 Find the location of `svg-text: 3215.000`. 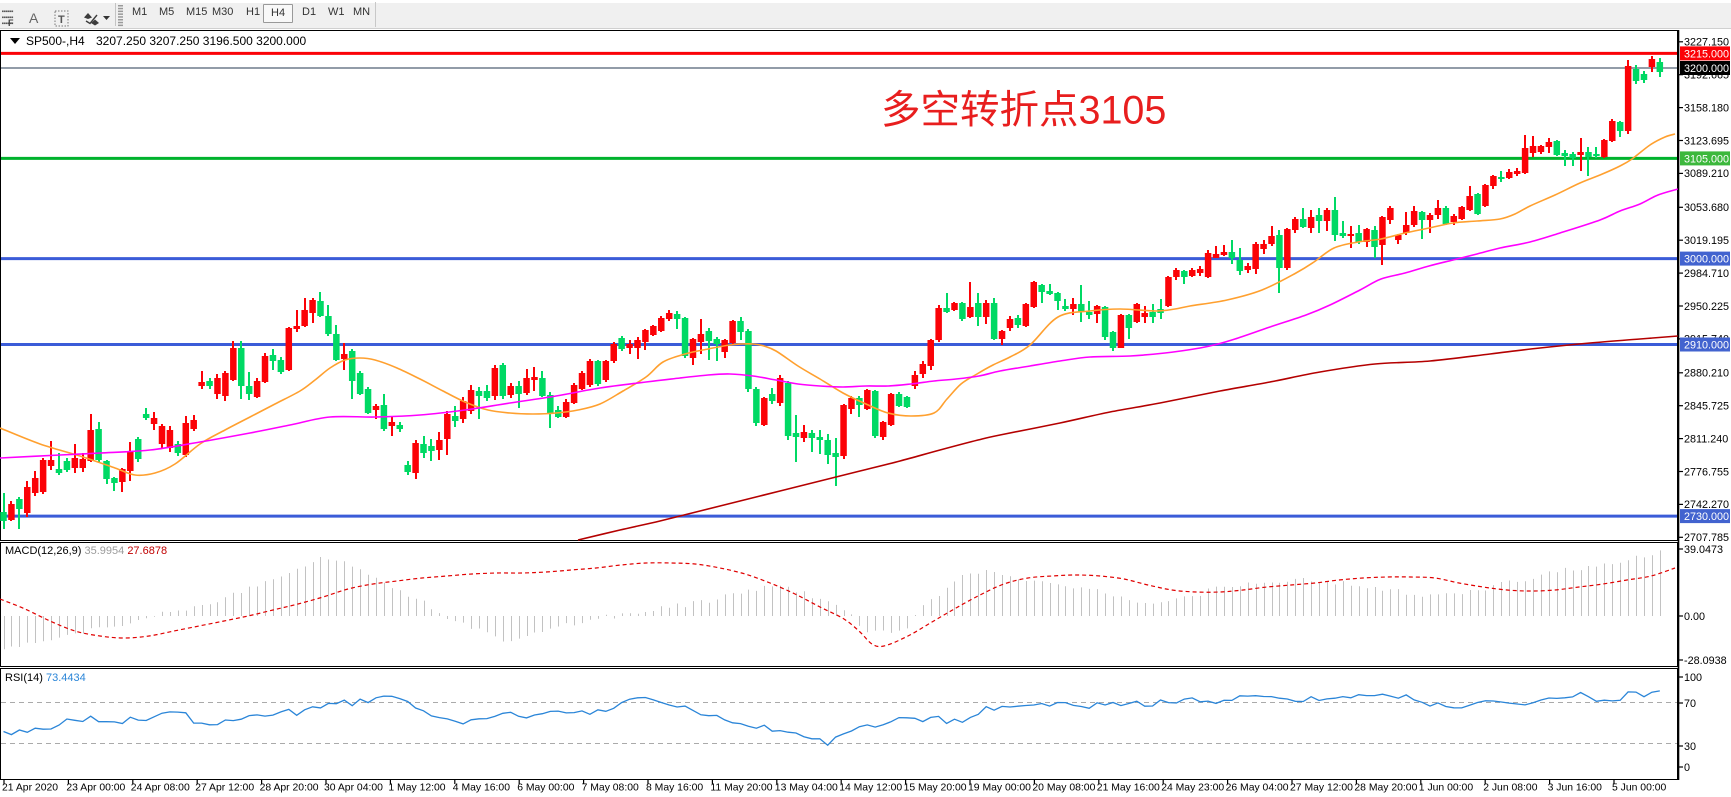

svg-text: 3215.000 is located at coordinates (1706, 54).